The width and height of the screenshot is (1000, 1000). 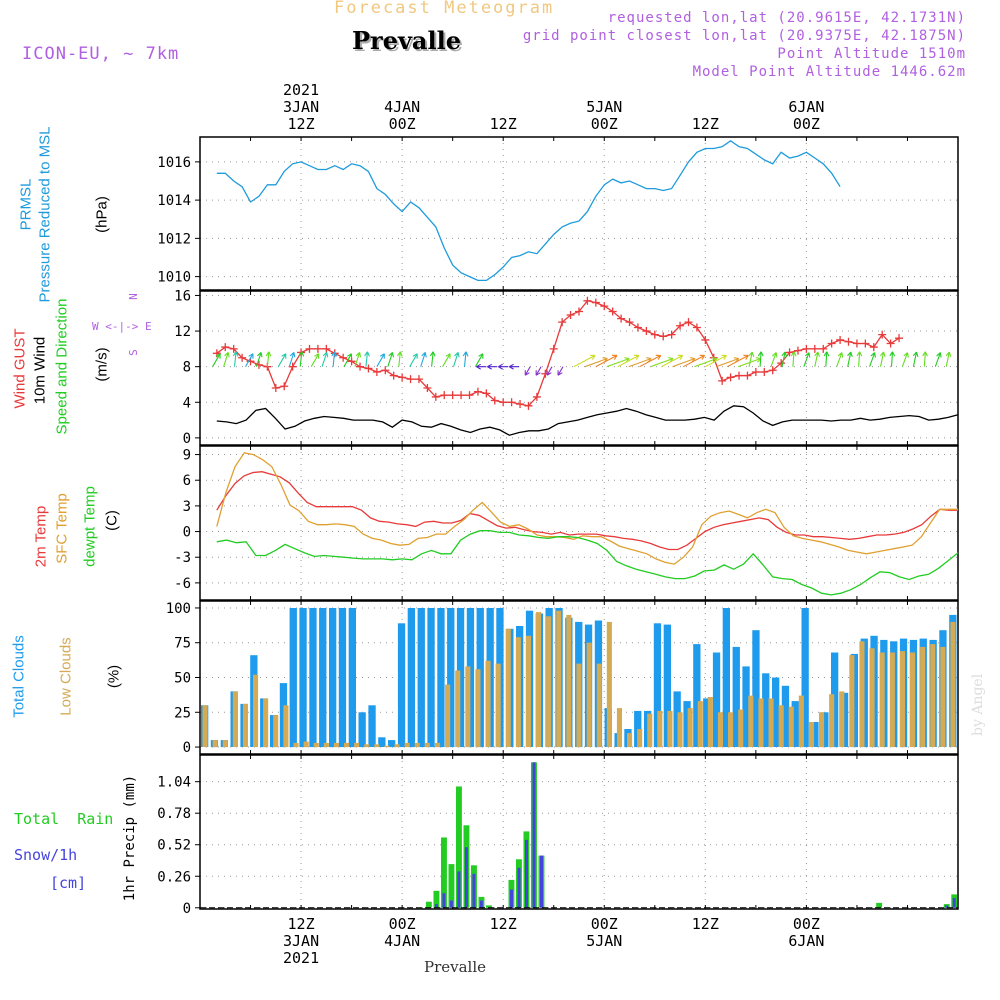 I want to click on bottom-time-label: 4JAN, so click(x=402, y=941).